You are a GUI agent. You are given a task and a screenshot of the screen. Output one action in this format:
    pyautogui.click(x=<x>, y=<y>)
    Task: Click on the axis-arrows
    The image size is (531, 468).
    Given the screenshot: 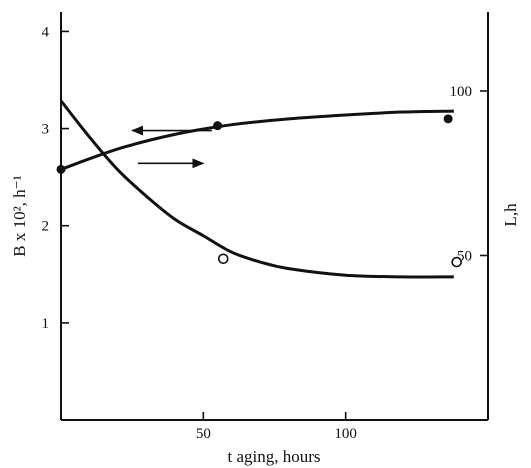 What is the action you would take?
    pyautogui.click(x=171, y=147)
    